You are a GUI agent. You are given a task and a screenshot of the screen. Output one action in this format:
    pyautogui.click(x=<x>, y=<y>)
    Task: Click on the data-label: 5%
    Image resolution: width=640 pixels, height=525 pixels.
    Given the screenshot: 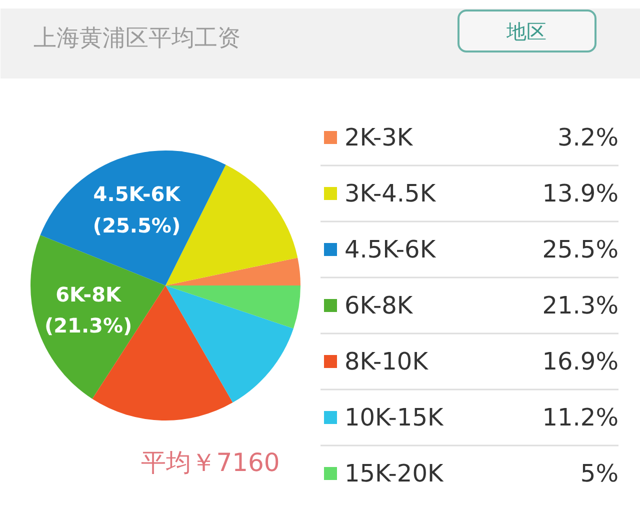 What is the action you would take?
    pyautogui.click(x=599, y=474)
    